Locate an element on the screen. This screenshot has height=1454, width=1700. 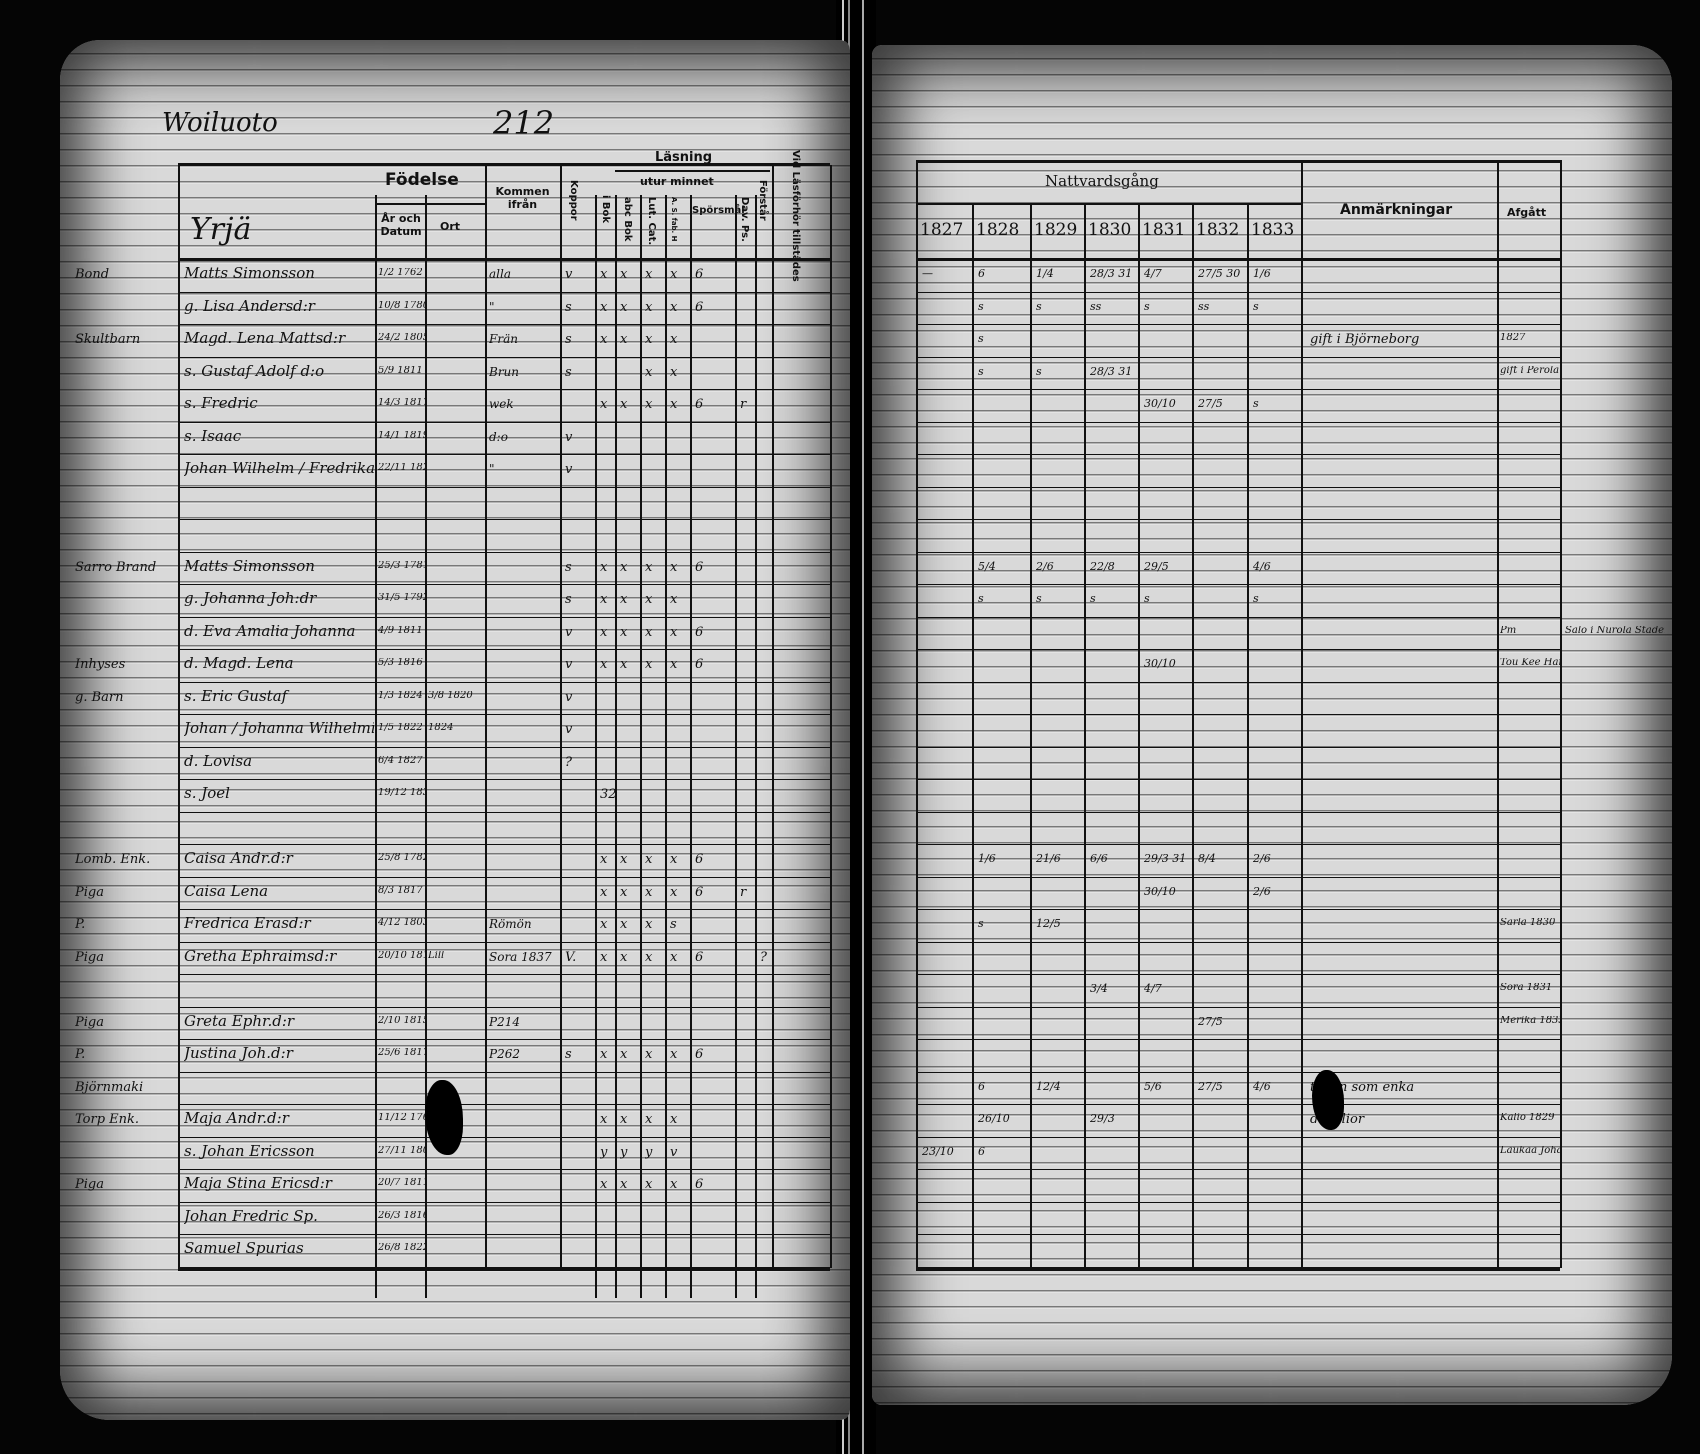
reading-mark: ? is located at coordinates (568, 762).